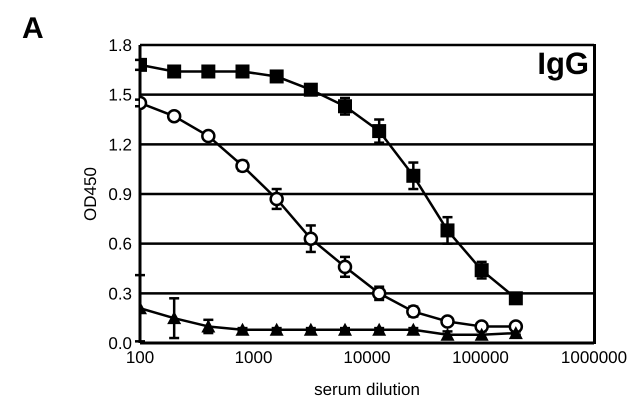 Image resolution: width=637 pixels, height=409 pixels. Describe the element at coordinates (480, 358) in the screenshot. I see `x-tick-label: 100000` at that location.